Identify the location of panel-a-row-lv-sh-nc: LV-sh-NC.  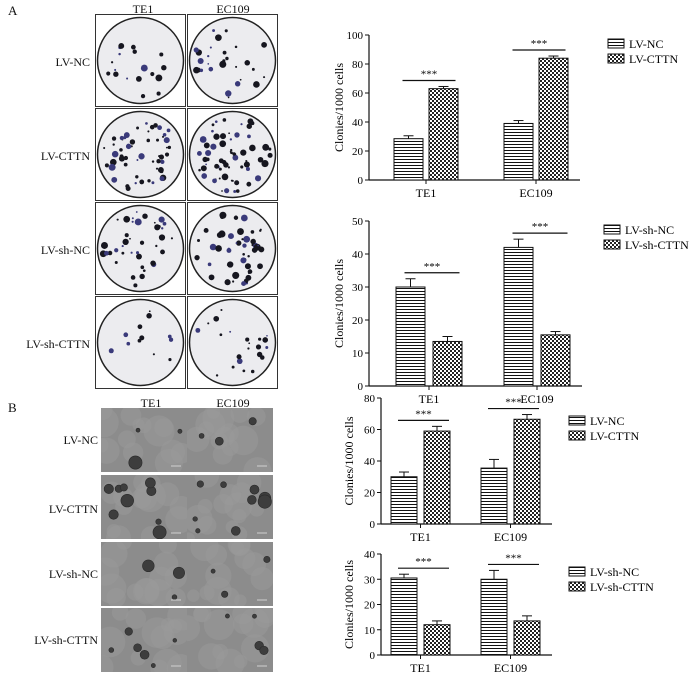
(65, 250).